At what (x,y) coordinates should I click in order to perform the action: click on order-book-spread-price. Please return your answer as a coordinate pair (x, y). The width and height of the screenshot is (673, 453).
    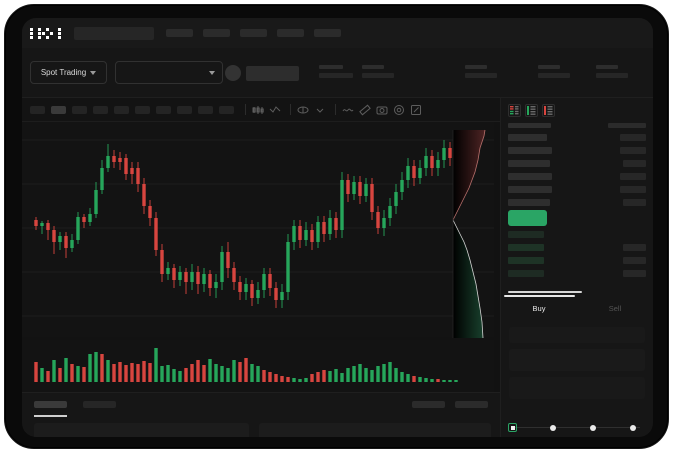
    Looking at the image, I should click on (527, 218).